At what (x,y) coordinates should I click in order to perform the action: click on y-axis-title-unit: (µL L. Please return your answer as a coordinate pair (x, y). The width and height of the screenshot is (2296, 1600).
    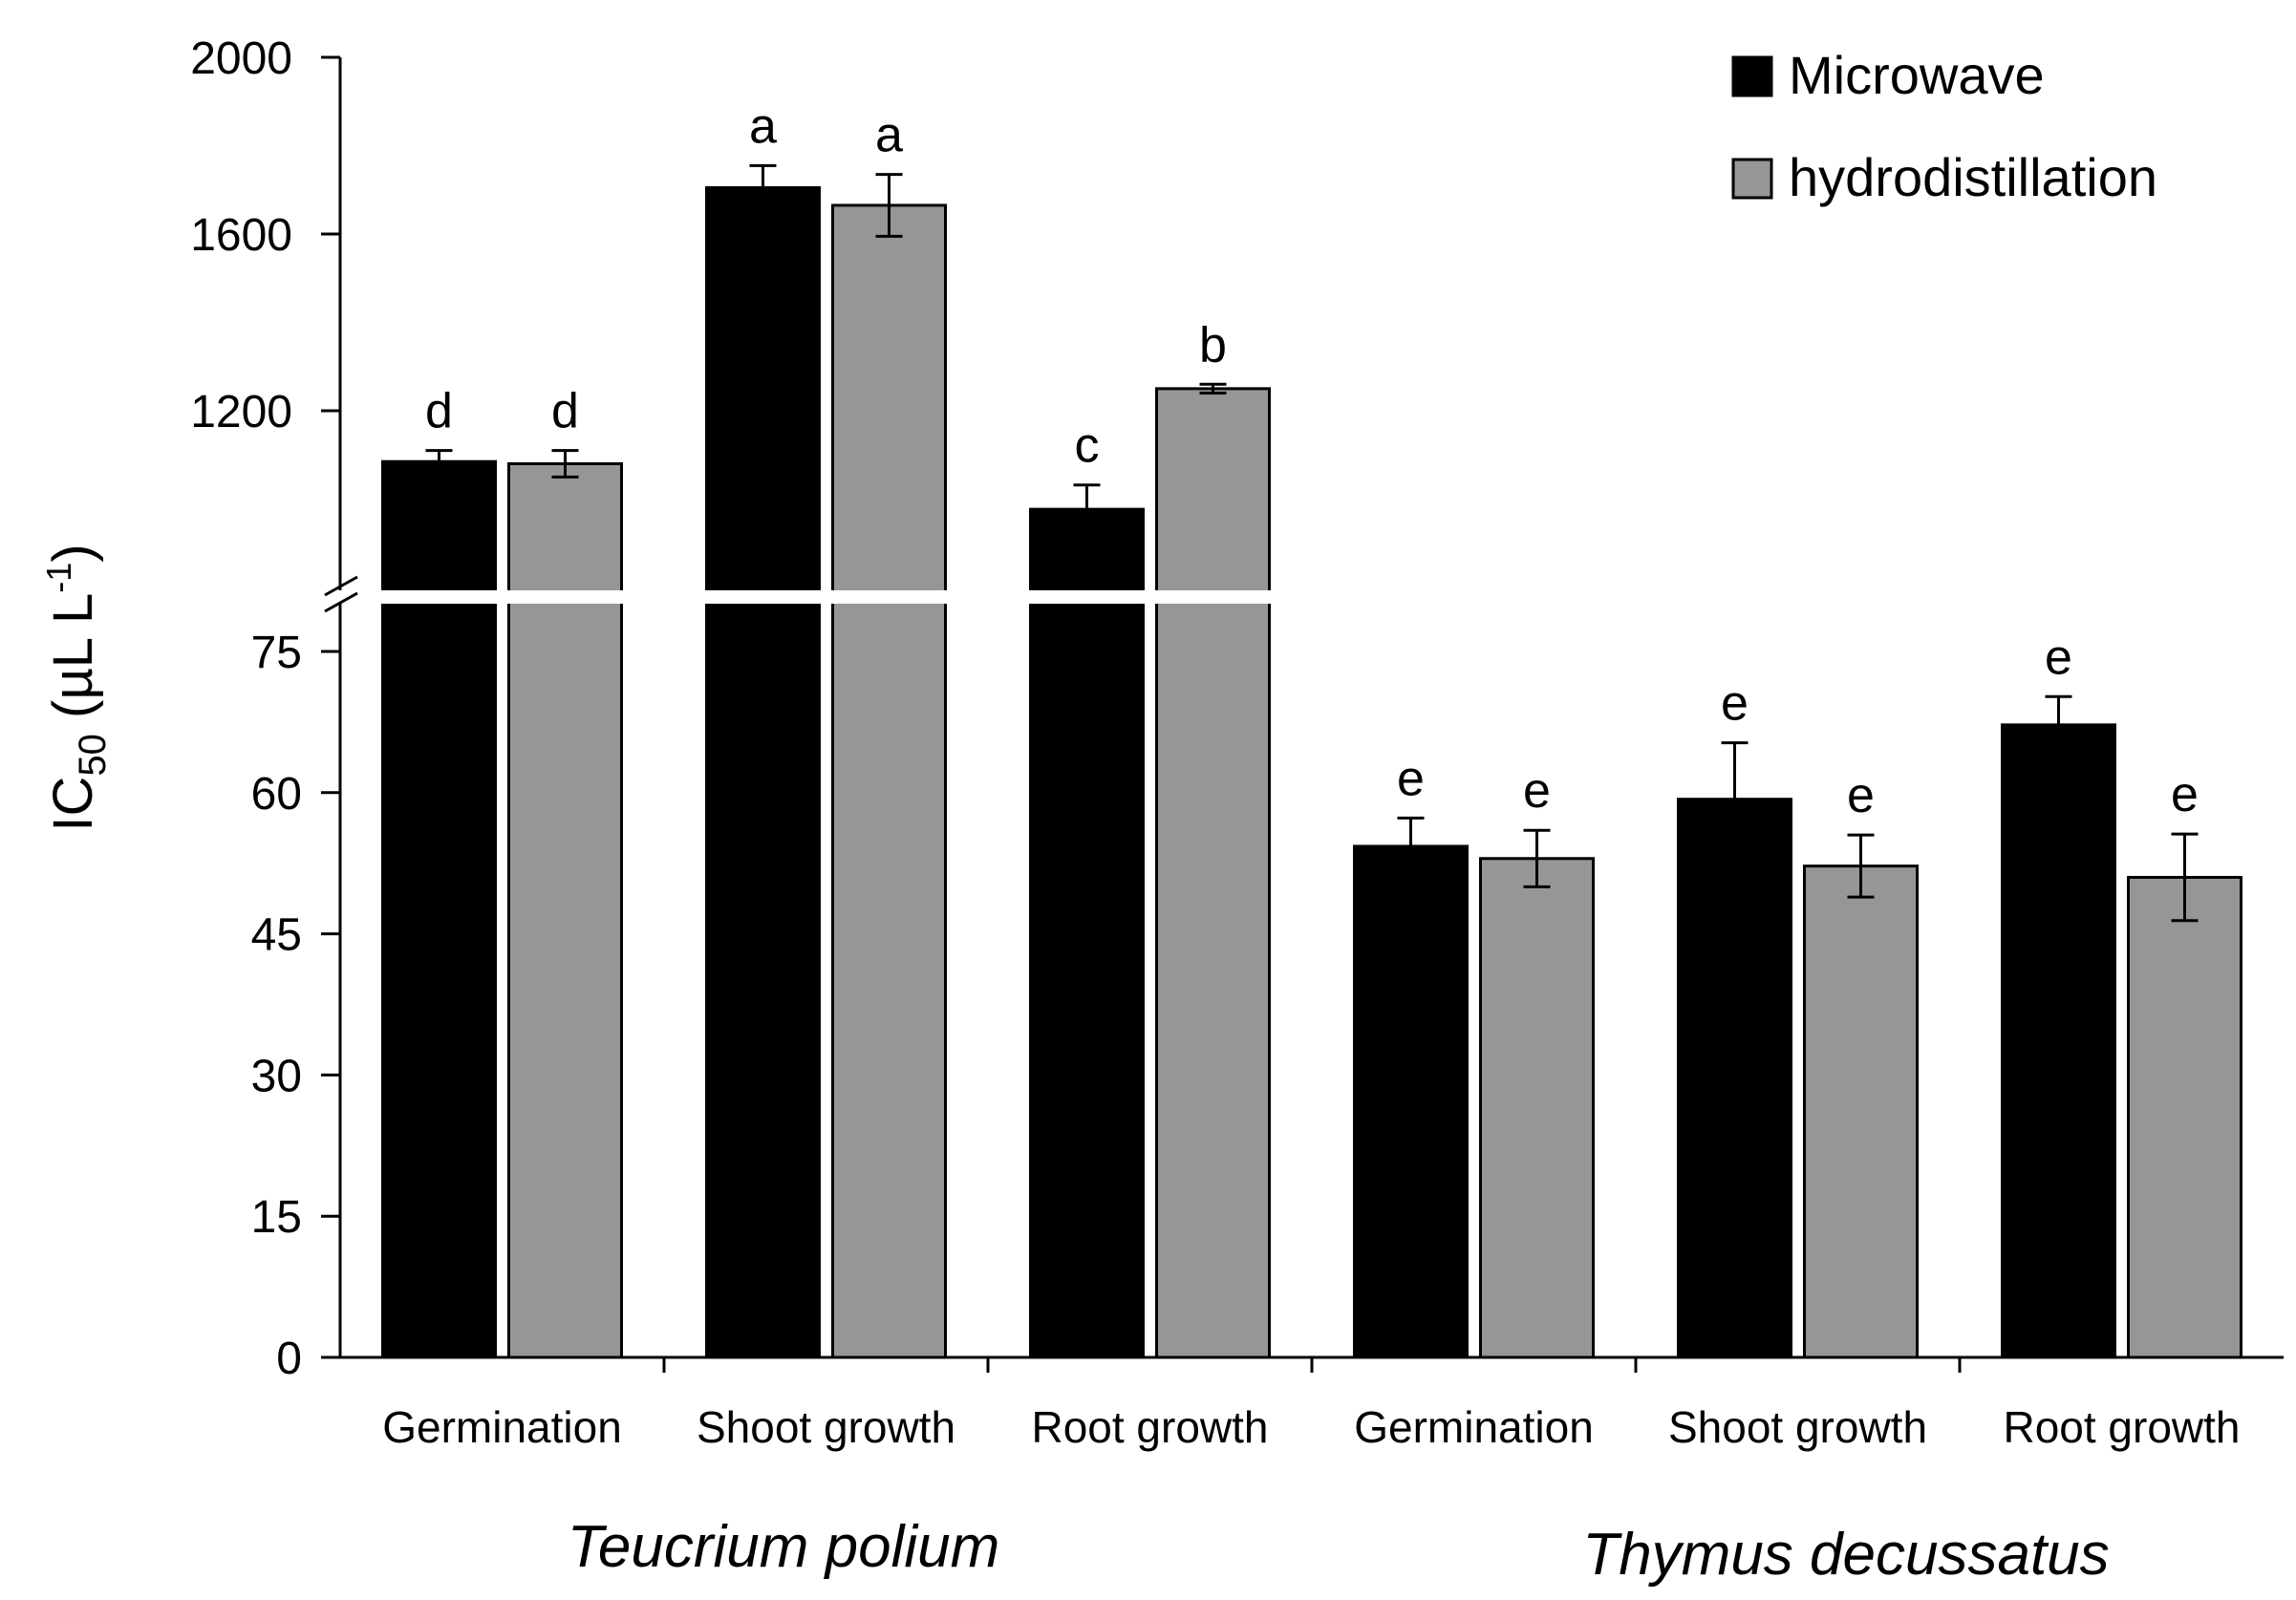
    Looking at the image, I should click on (73, 663).